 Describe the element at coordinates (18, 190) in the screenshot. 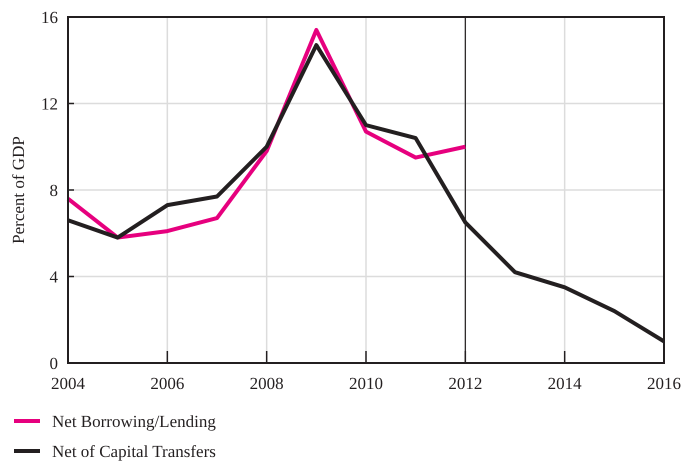

I see `y-axis-title: Percent of GDP` at that location.